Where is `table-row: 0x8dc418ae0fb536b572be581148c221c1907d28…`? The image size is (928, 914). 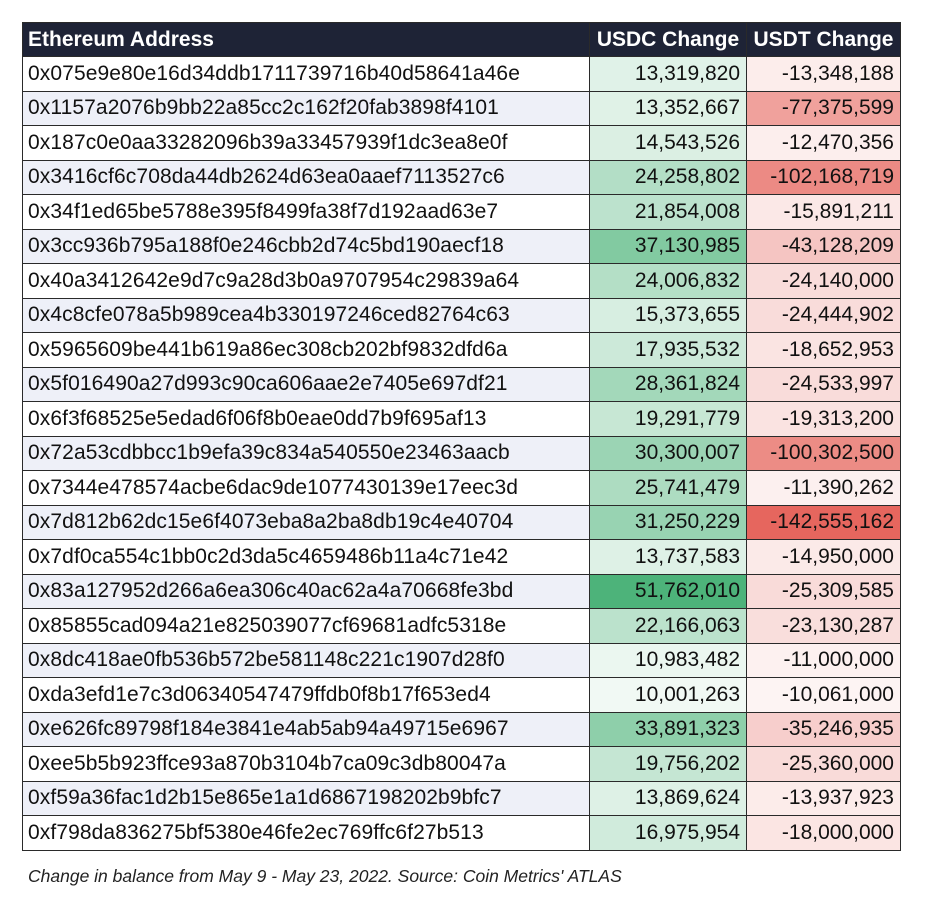 table-row: 0x8dc418ae0fb536b572be581148c221c1907d28… is located at coordinates (461, 660).